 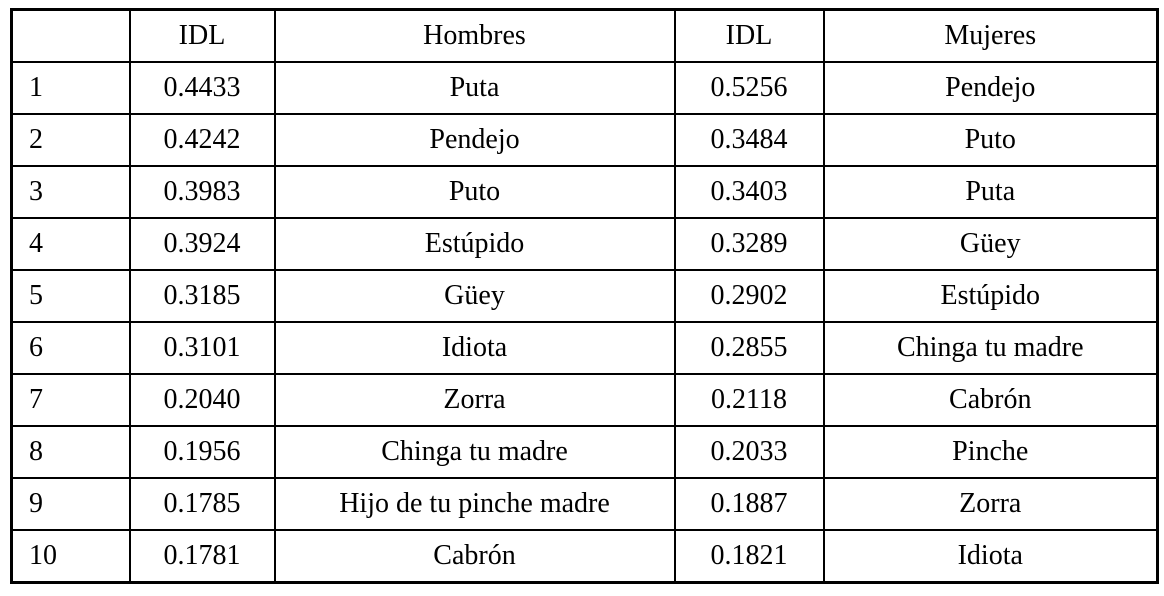 I want to click on mujeres-word-cell: Estúpido, so click(x=990, y=296).